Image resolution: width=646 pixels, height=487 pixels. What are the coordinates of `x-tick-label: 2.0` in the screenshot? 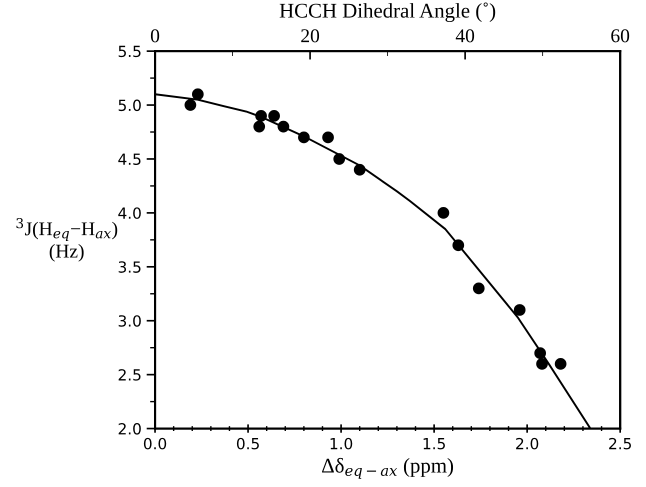 It's located at (527, 444).